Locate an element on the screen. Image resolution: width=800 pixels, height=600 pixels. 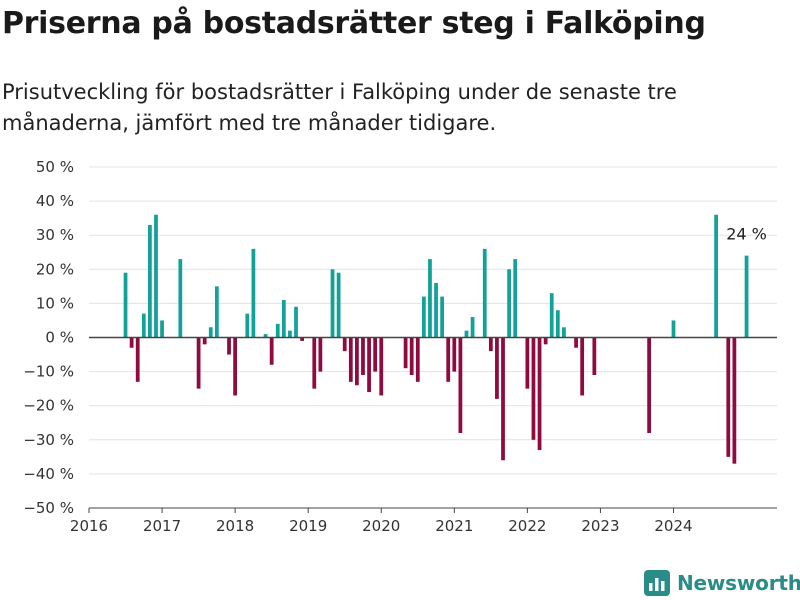
x-axis-ticks: 2016 2017 2018 2019 2020 2021 2022 2023 2024 is located at coordinates (381, 521).